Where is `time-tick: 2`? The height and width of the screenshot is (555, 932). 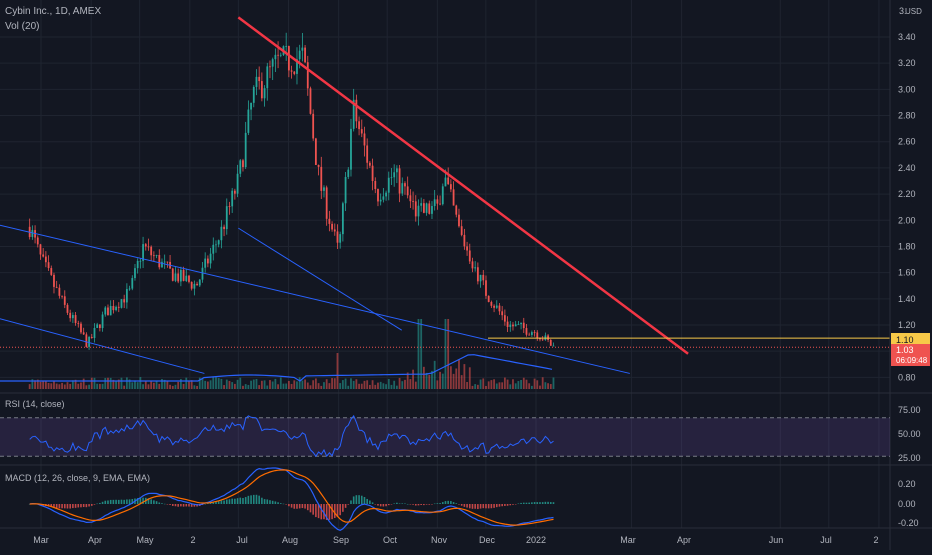 time-tick: 2 is located at coordinates (192, 540).